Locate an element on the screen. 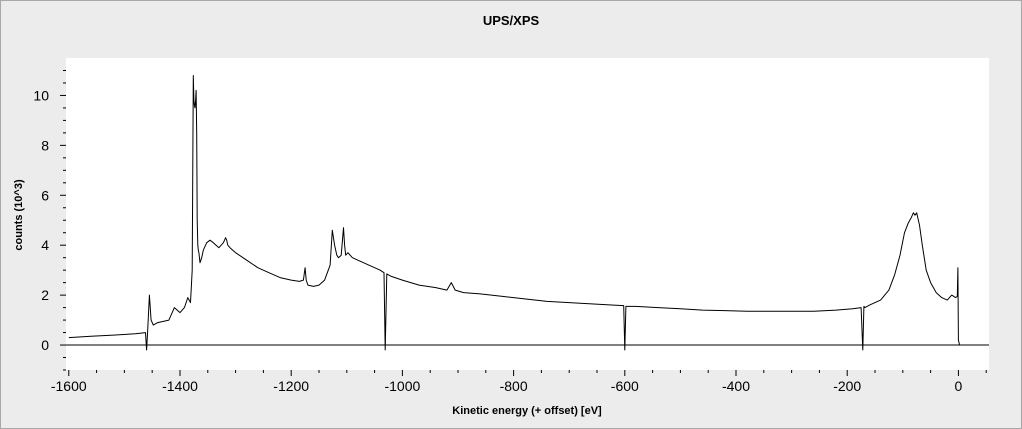 The height and width of the screenshot is (429, 1022). x-tick-label: -1400 is located at coordinates (180, 386).